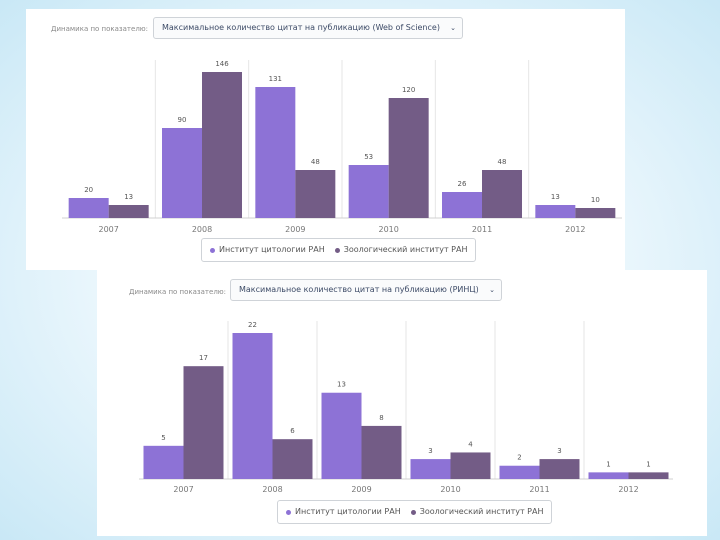 This screenshot has height=540, width=720. What do you see at coordinates (408, 90) in the screenshot?
I see `data-label: 120` at bounding box center [408, 90].